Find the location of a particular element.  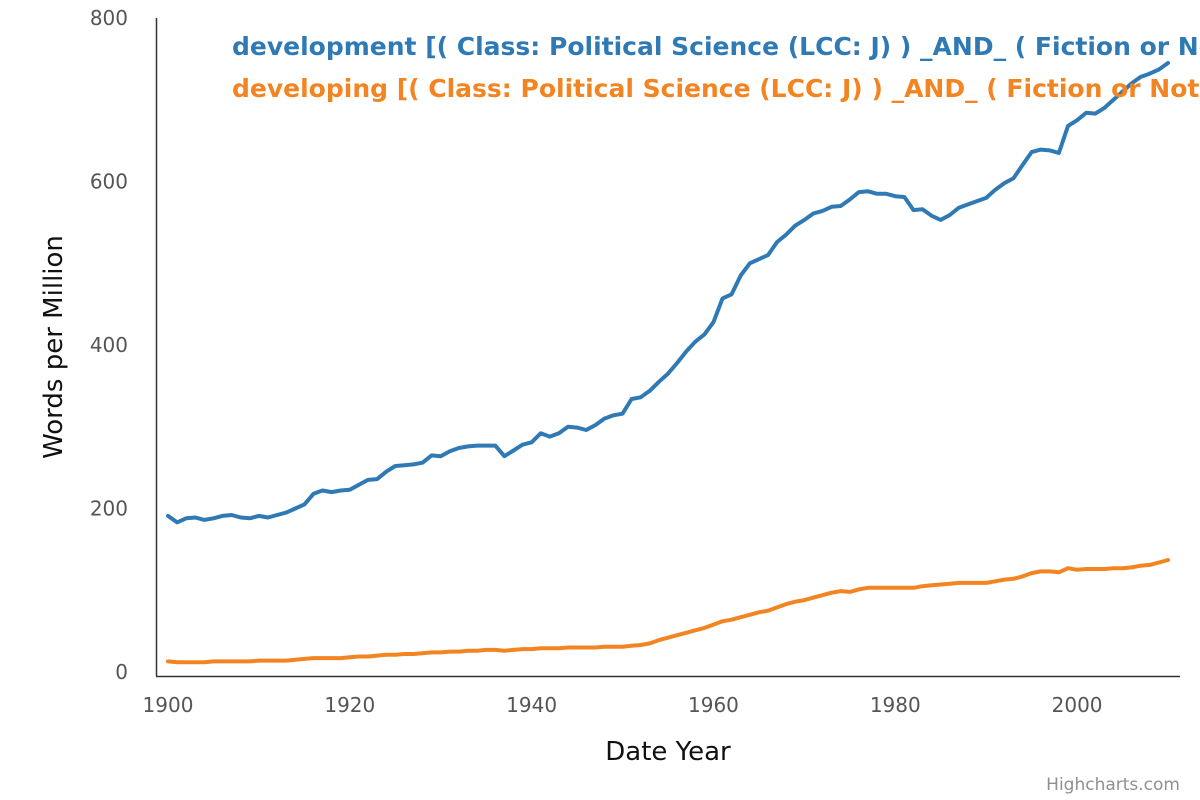

x-axis-title: Date Year is located at coordinates (668, 752).